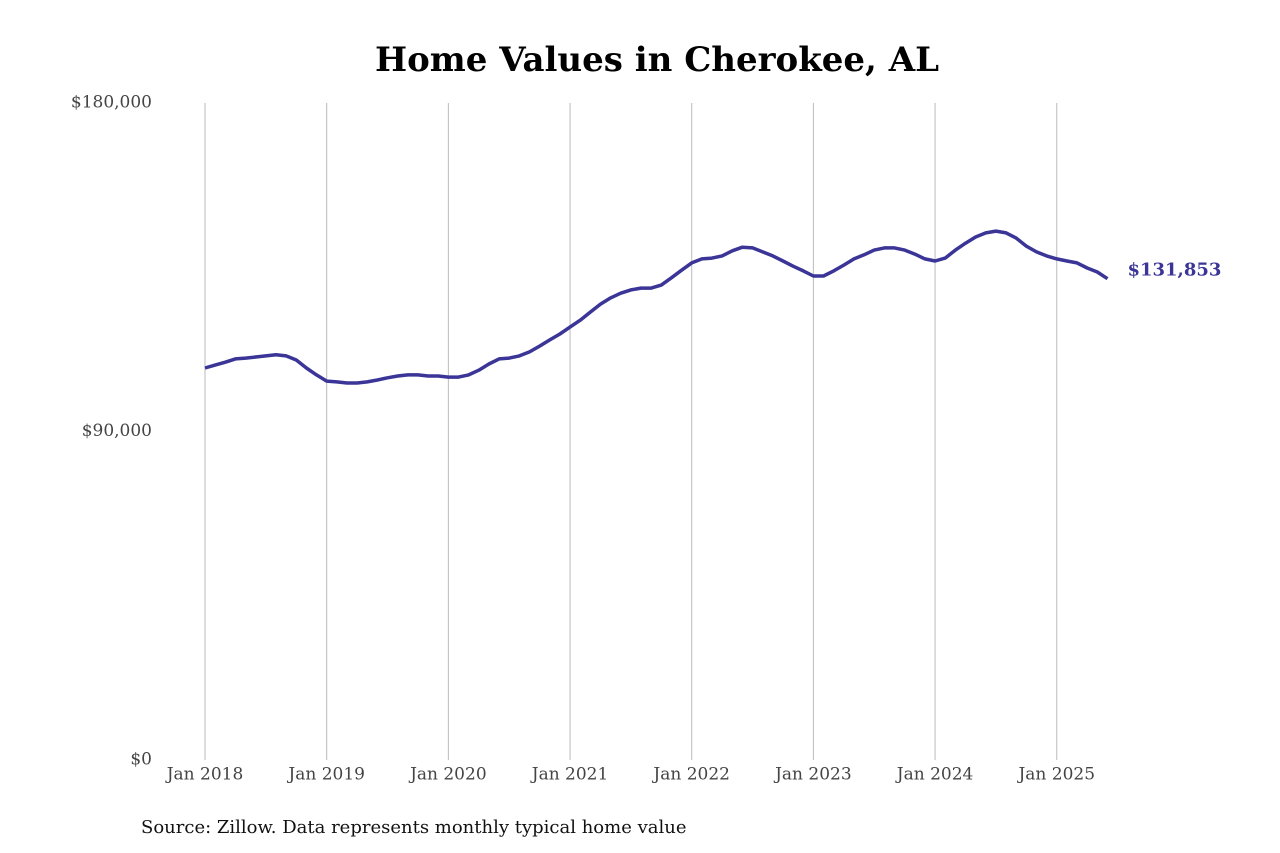 The height and width of the screenshot is (853, 1280). I want to click on end-value-label: $131,853, so click(1174, 270).